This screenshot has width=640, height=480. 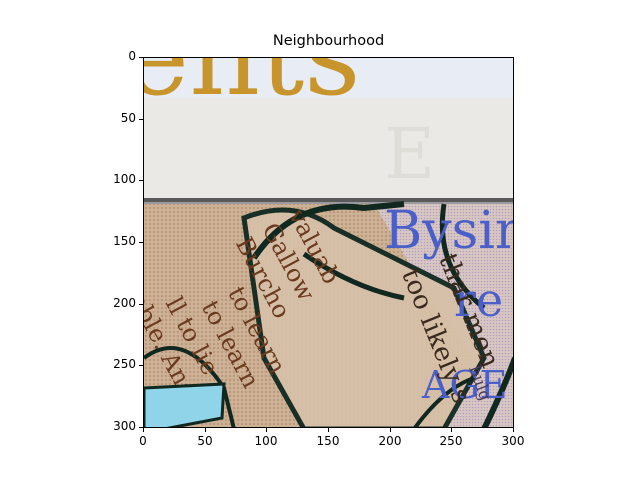 What do you see at coordinates (328, 41) in the screenshot?
I see `plot-title: Neighbourhood` at bounding box center [328, 41].